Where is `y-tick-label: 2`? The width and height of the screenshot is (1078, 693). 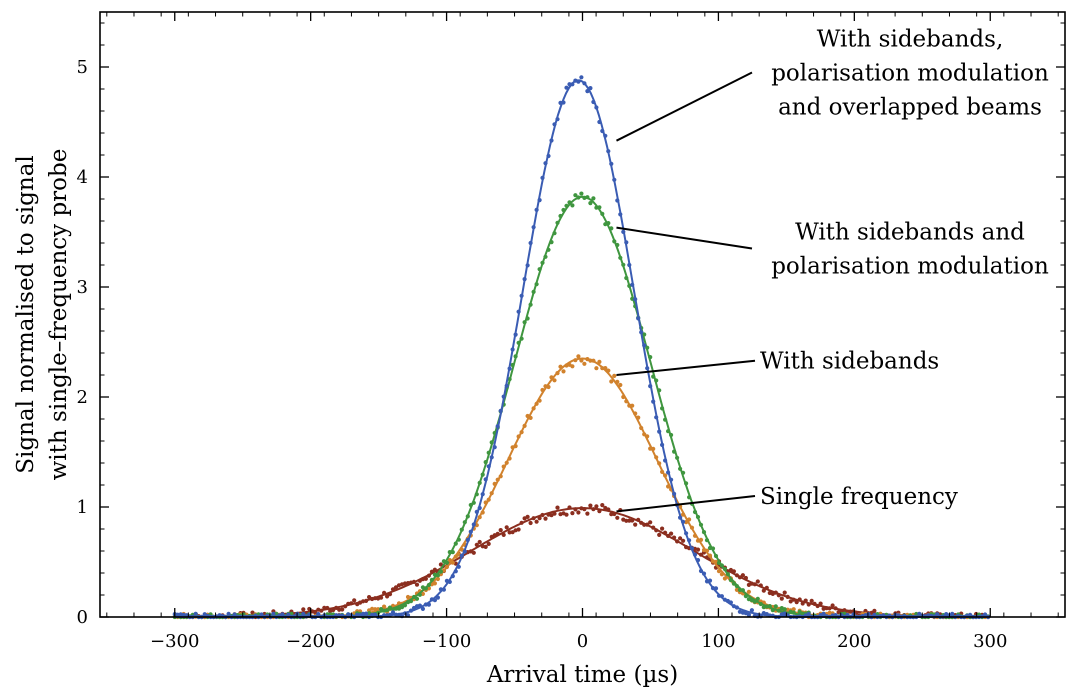
y-tick-label: 2 is located at coordinates (82, 397).